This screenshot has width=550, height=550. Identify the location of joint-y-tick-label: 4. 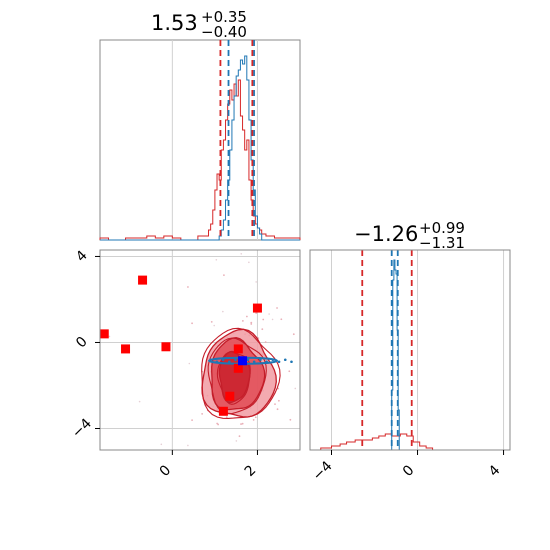
(82, 257).